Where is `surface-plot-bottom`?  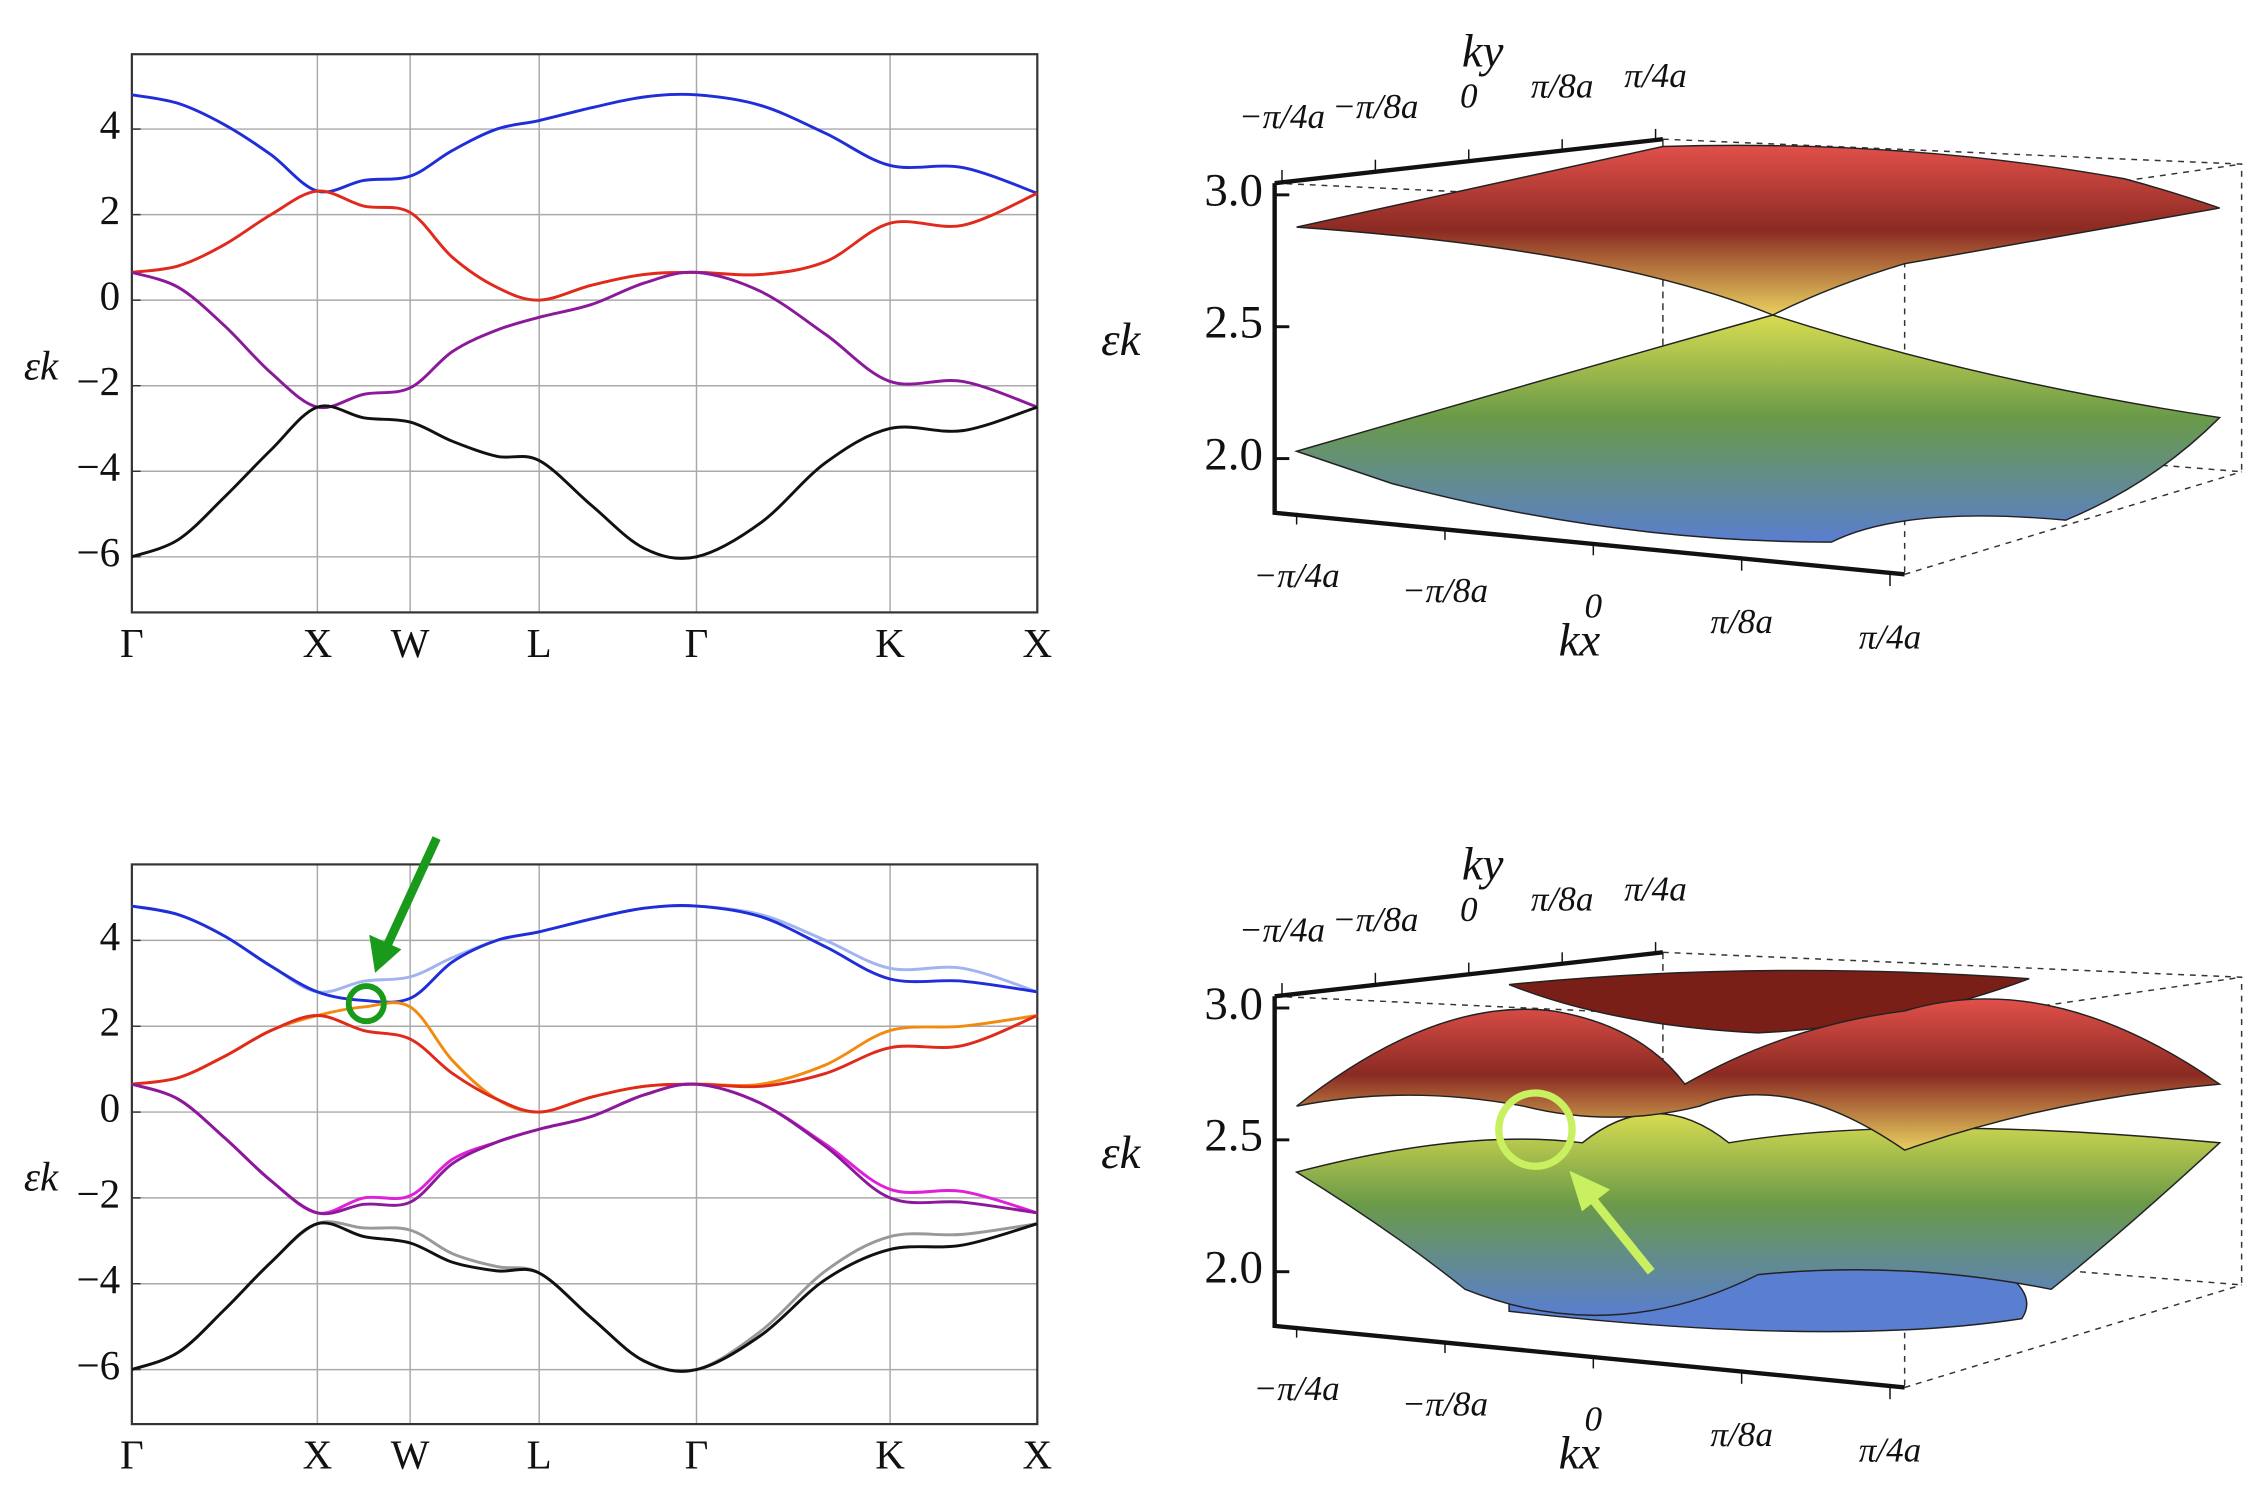 surface-plot-bottom is located at coordinates (1757, 1170).